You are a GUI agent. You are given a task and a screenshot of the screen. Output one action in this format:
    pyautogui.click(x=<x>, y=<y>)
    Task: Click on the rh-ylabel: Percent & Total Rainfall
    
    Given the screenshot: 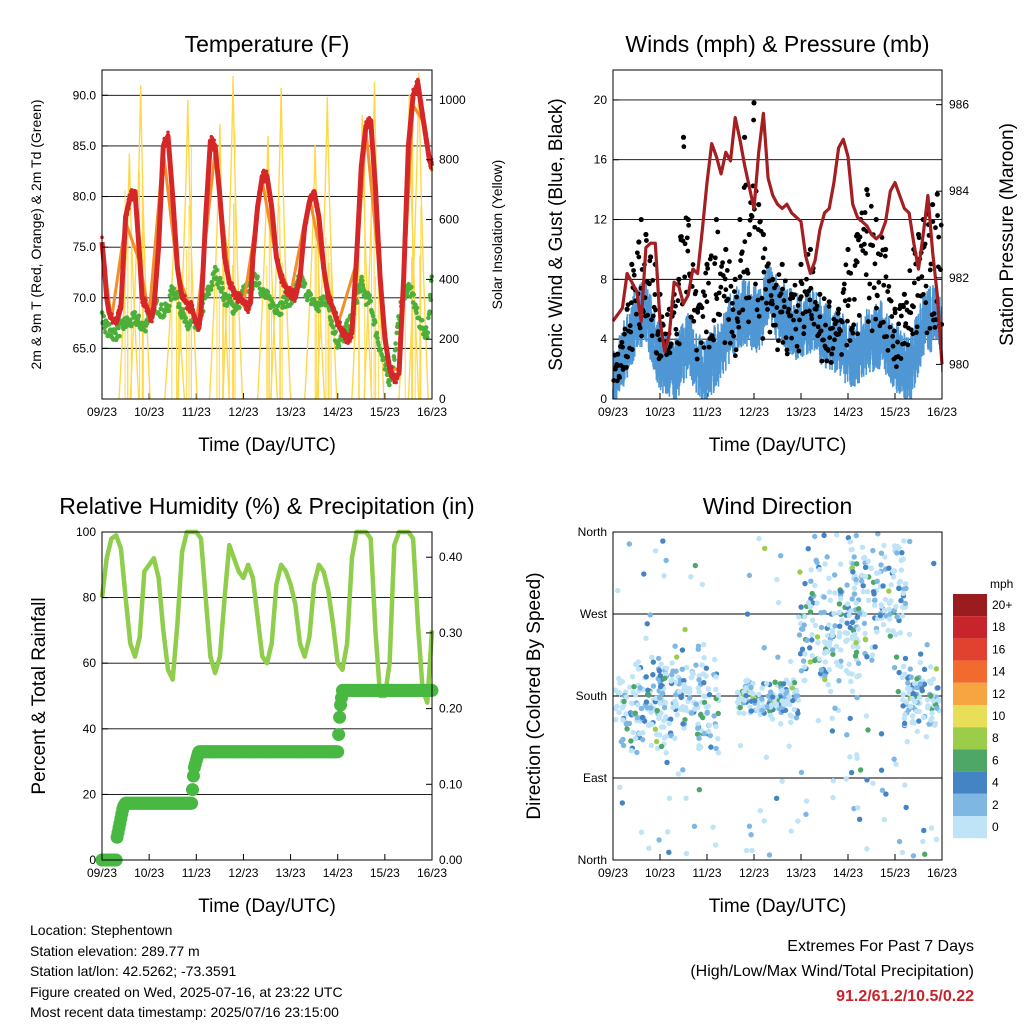 What is the action you would take?
    pyautogui.click(x=39, y=695)
    